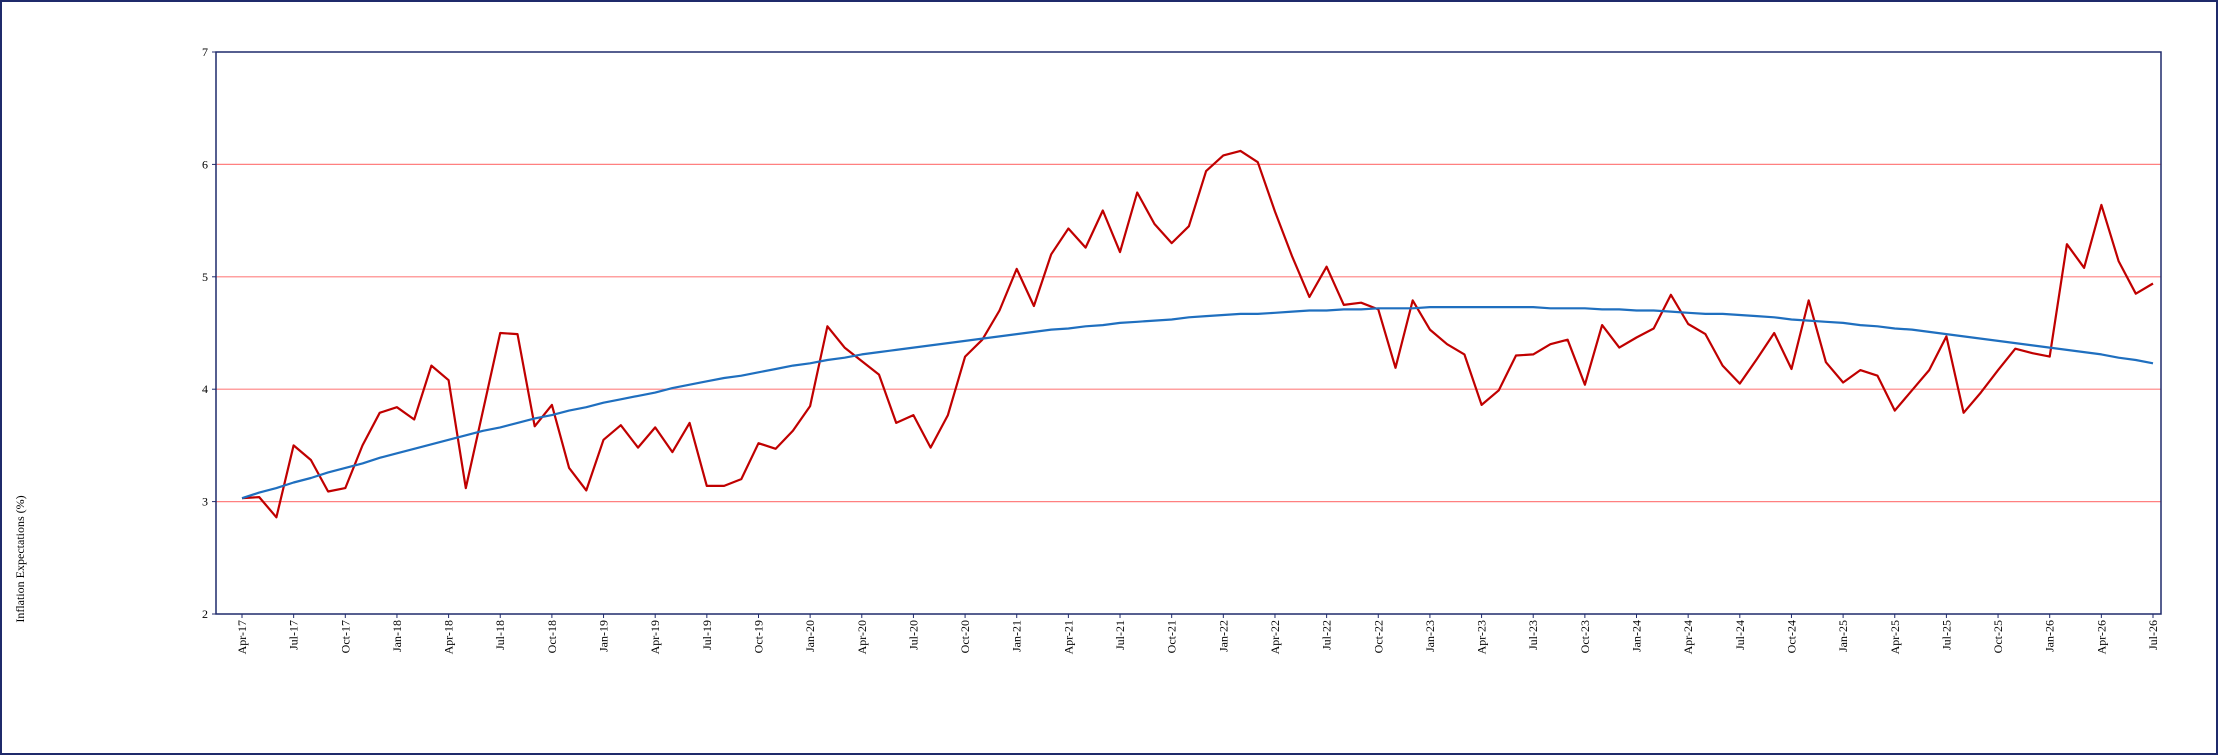  What do you see at coordinates (1223, 636) in the screenshot?
I see `x-tick-label: Jan-22` at bounding box center [1223, 636].